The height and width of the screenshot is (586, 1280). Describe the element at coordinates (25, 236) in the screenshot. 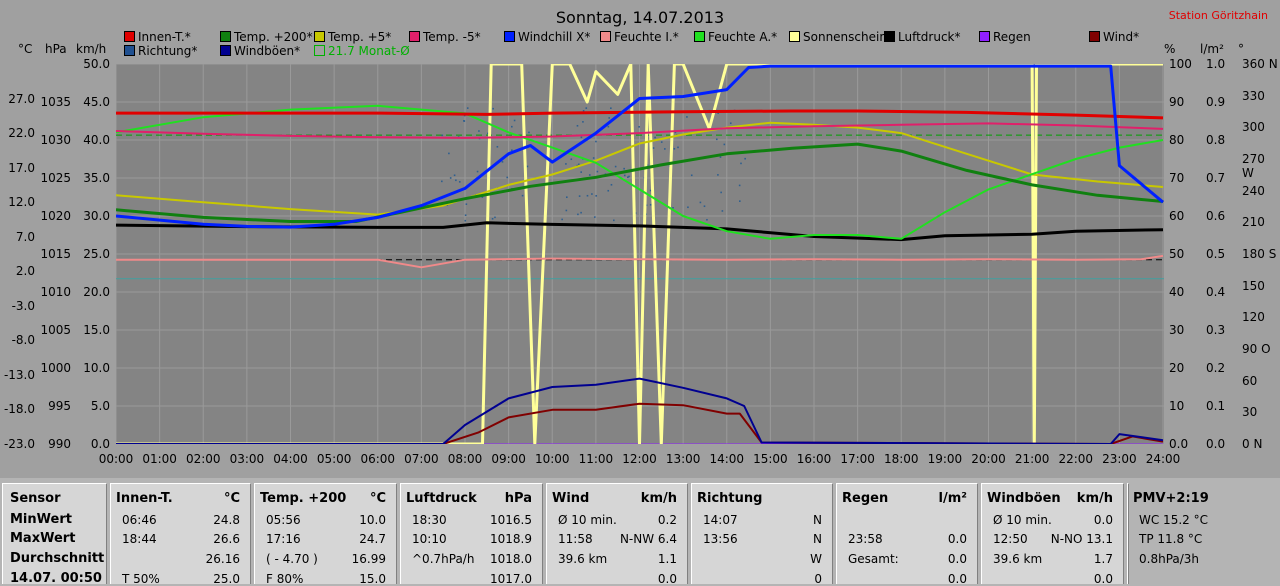

I see `temp-tick: 7.0` at that location.